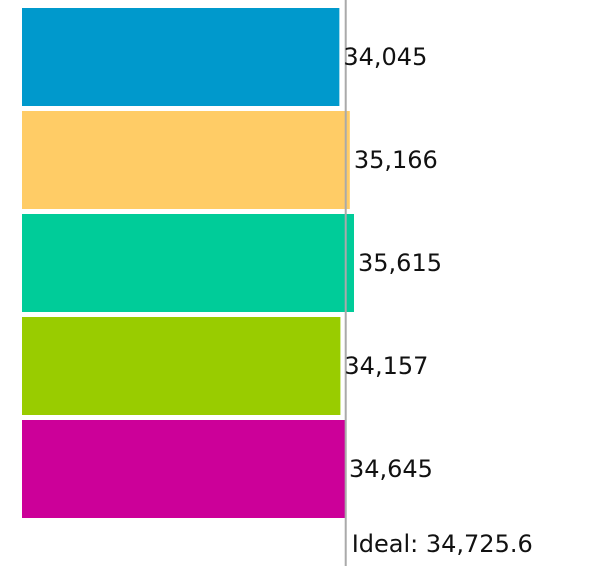  I want to click on bar-value-label-4: 34,157, so click(386, 366).